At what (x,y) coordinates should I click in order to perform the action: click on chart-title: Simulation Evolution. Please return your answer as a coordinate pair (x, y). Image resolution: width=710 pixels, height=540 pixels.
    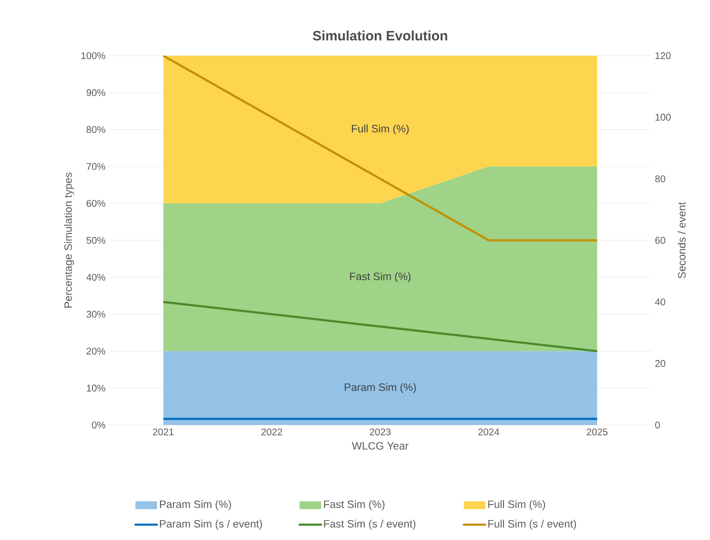
    Looking at the image, I should click on (380, 35).